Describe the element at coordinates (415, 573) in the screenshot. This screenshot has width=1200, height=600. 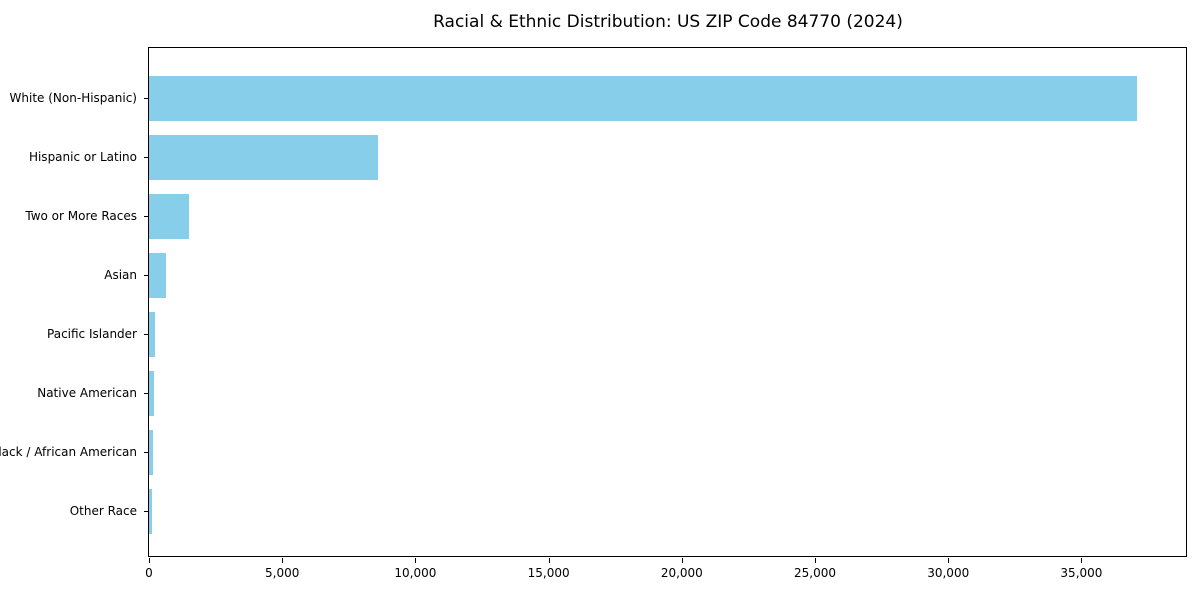
I see `x-tick-label: 10,000` at that location.